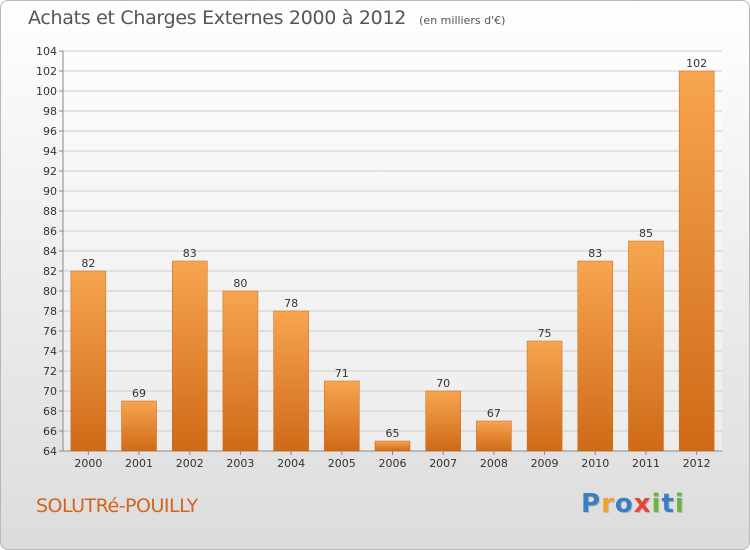 This screenshot has height=550, width=750. Describe the element at coordinates (291, 463) in the screenshot. I see `x-tick-label: 2004` at that location.